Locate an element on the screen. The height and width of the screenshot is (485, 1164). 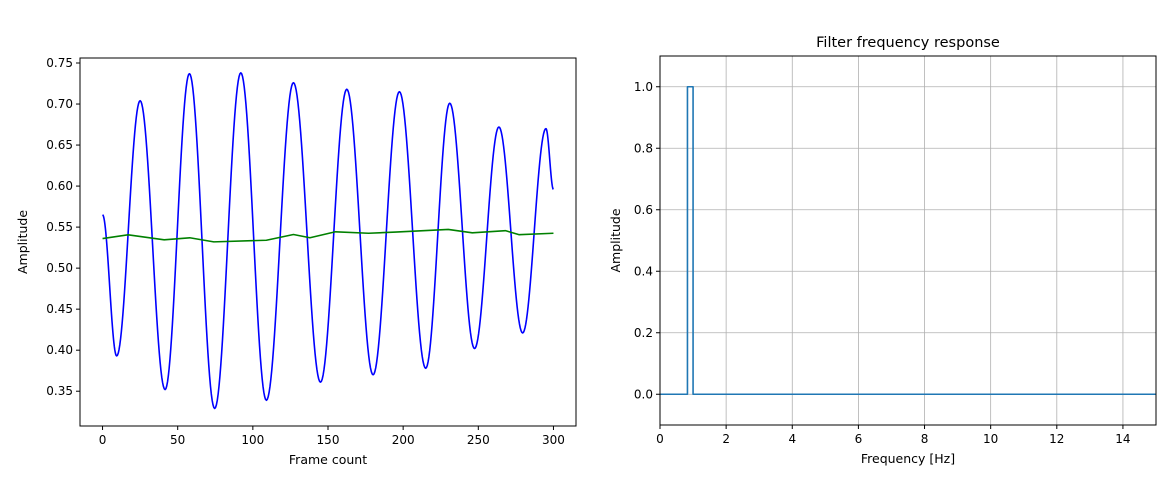
series-line-mean is located at coordinates (328, 235).